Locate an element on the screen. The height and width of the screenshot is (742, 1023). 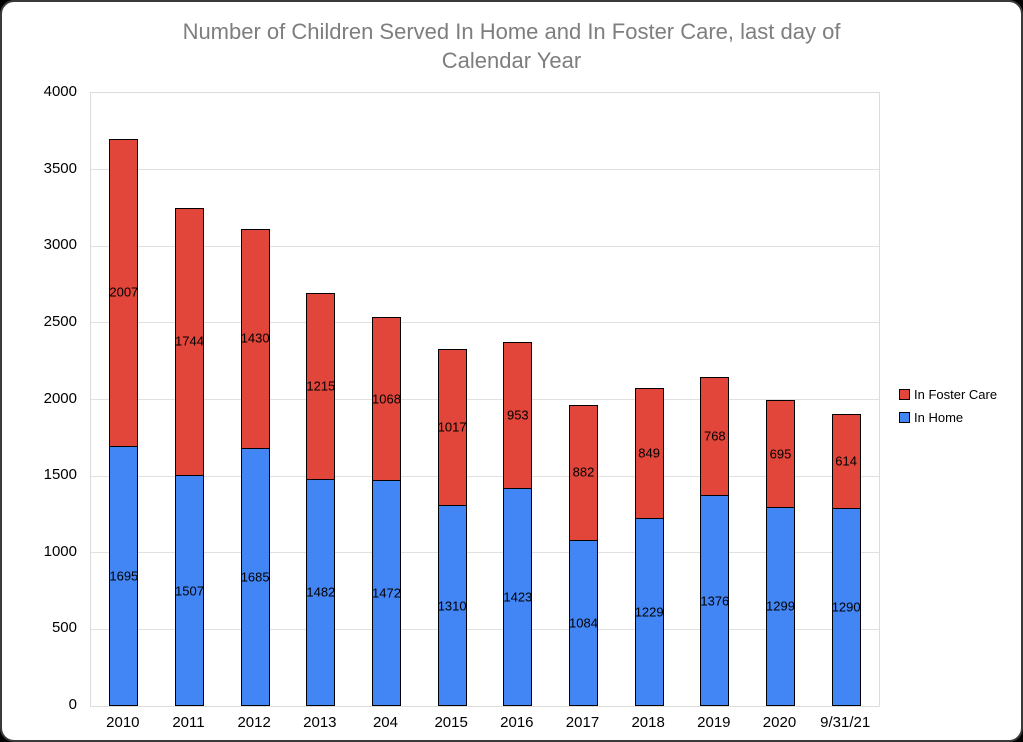
x-tick-label-2011: 2011 is located at coordinates (188, 722).